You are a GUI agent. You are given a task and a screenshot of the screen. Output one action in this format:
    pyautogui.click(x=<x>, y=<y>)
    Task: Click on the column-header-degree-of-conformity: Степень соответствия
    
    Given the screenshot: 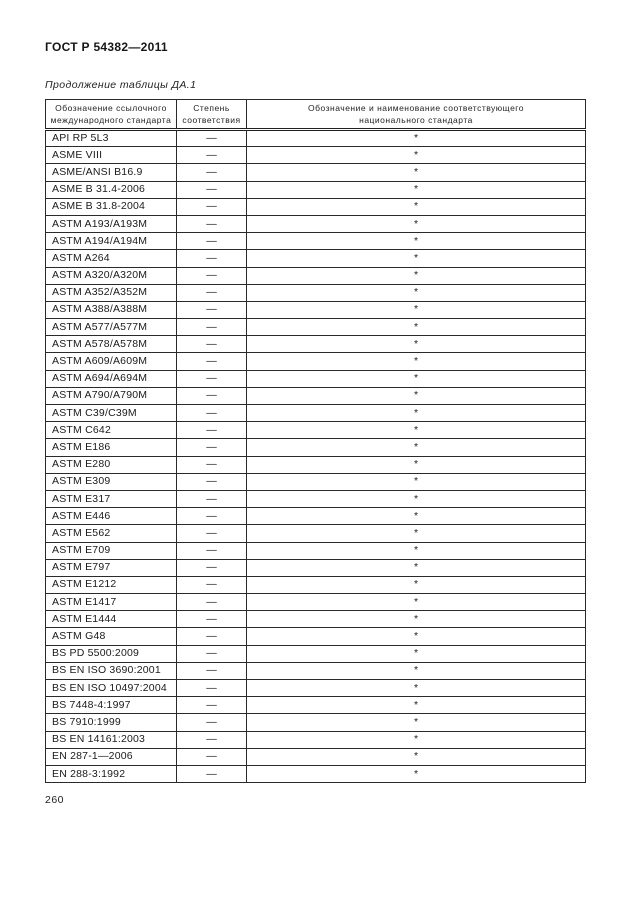 What is the action you would take?
    pyautogui.click(x=211, y=115)
    